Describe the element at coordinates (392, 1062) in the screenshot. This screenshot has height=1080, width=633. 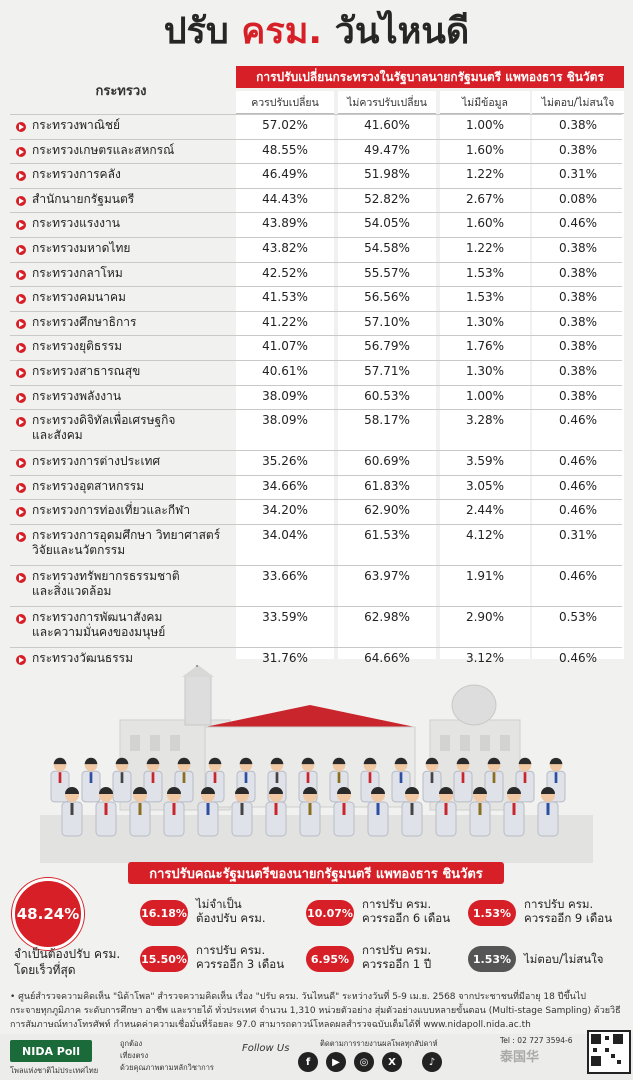
I see `x-icon: X` at that location.